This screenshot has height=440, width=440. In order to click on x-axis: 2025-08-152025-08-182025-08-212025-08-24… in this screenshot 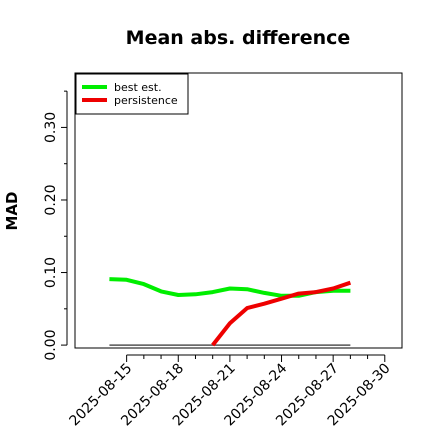, I will do `click(230, 391)`.